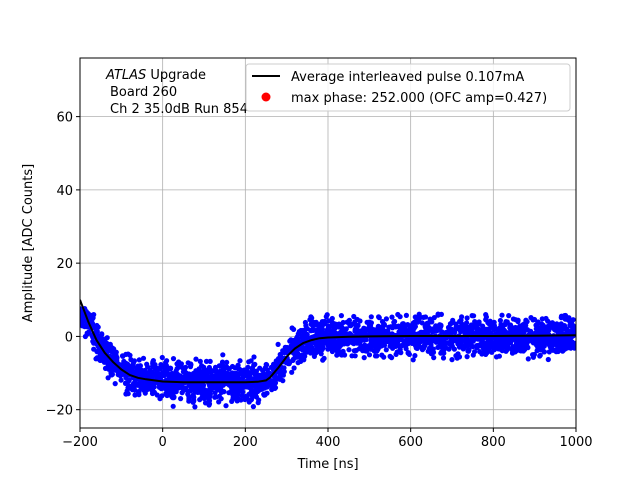 This screenshot has width=640, height=480. I want to click on annotation-atlas: ATLAS, so click(125, 75).